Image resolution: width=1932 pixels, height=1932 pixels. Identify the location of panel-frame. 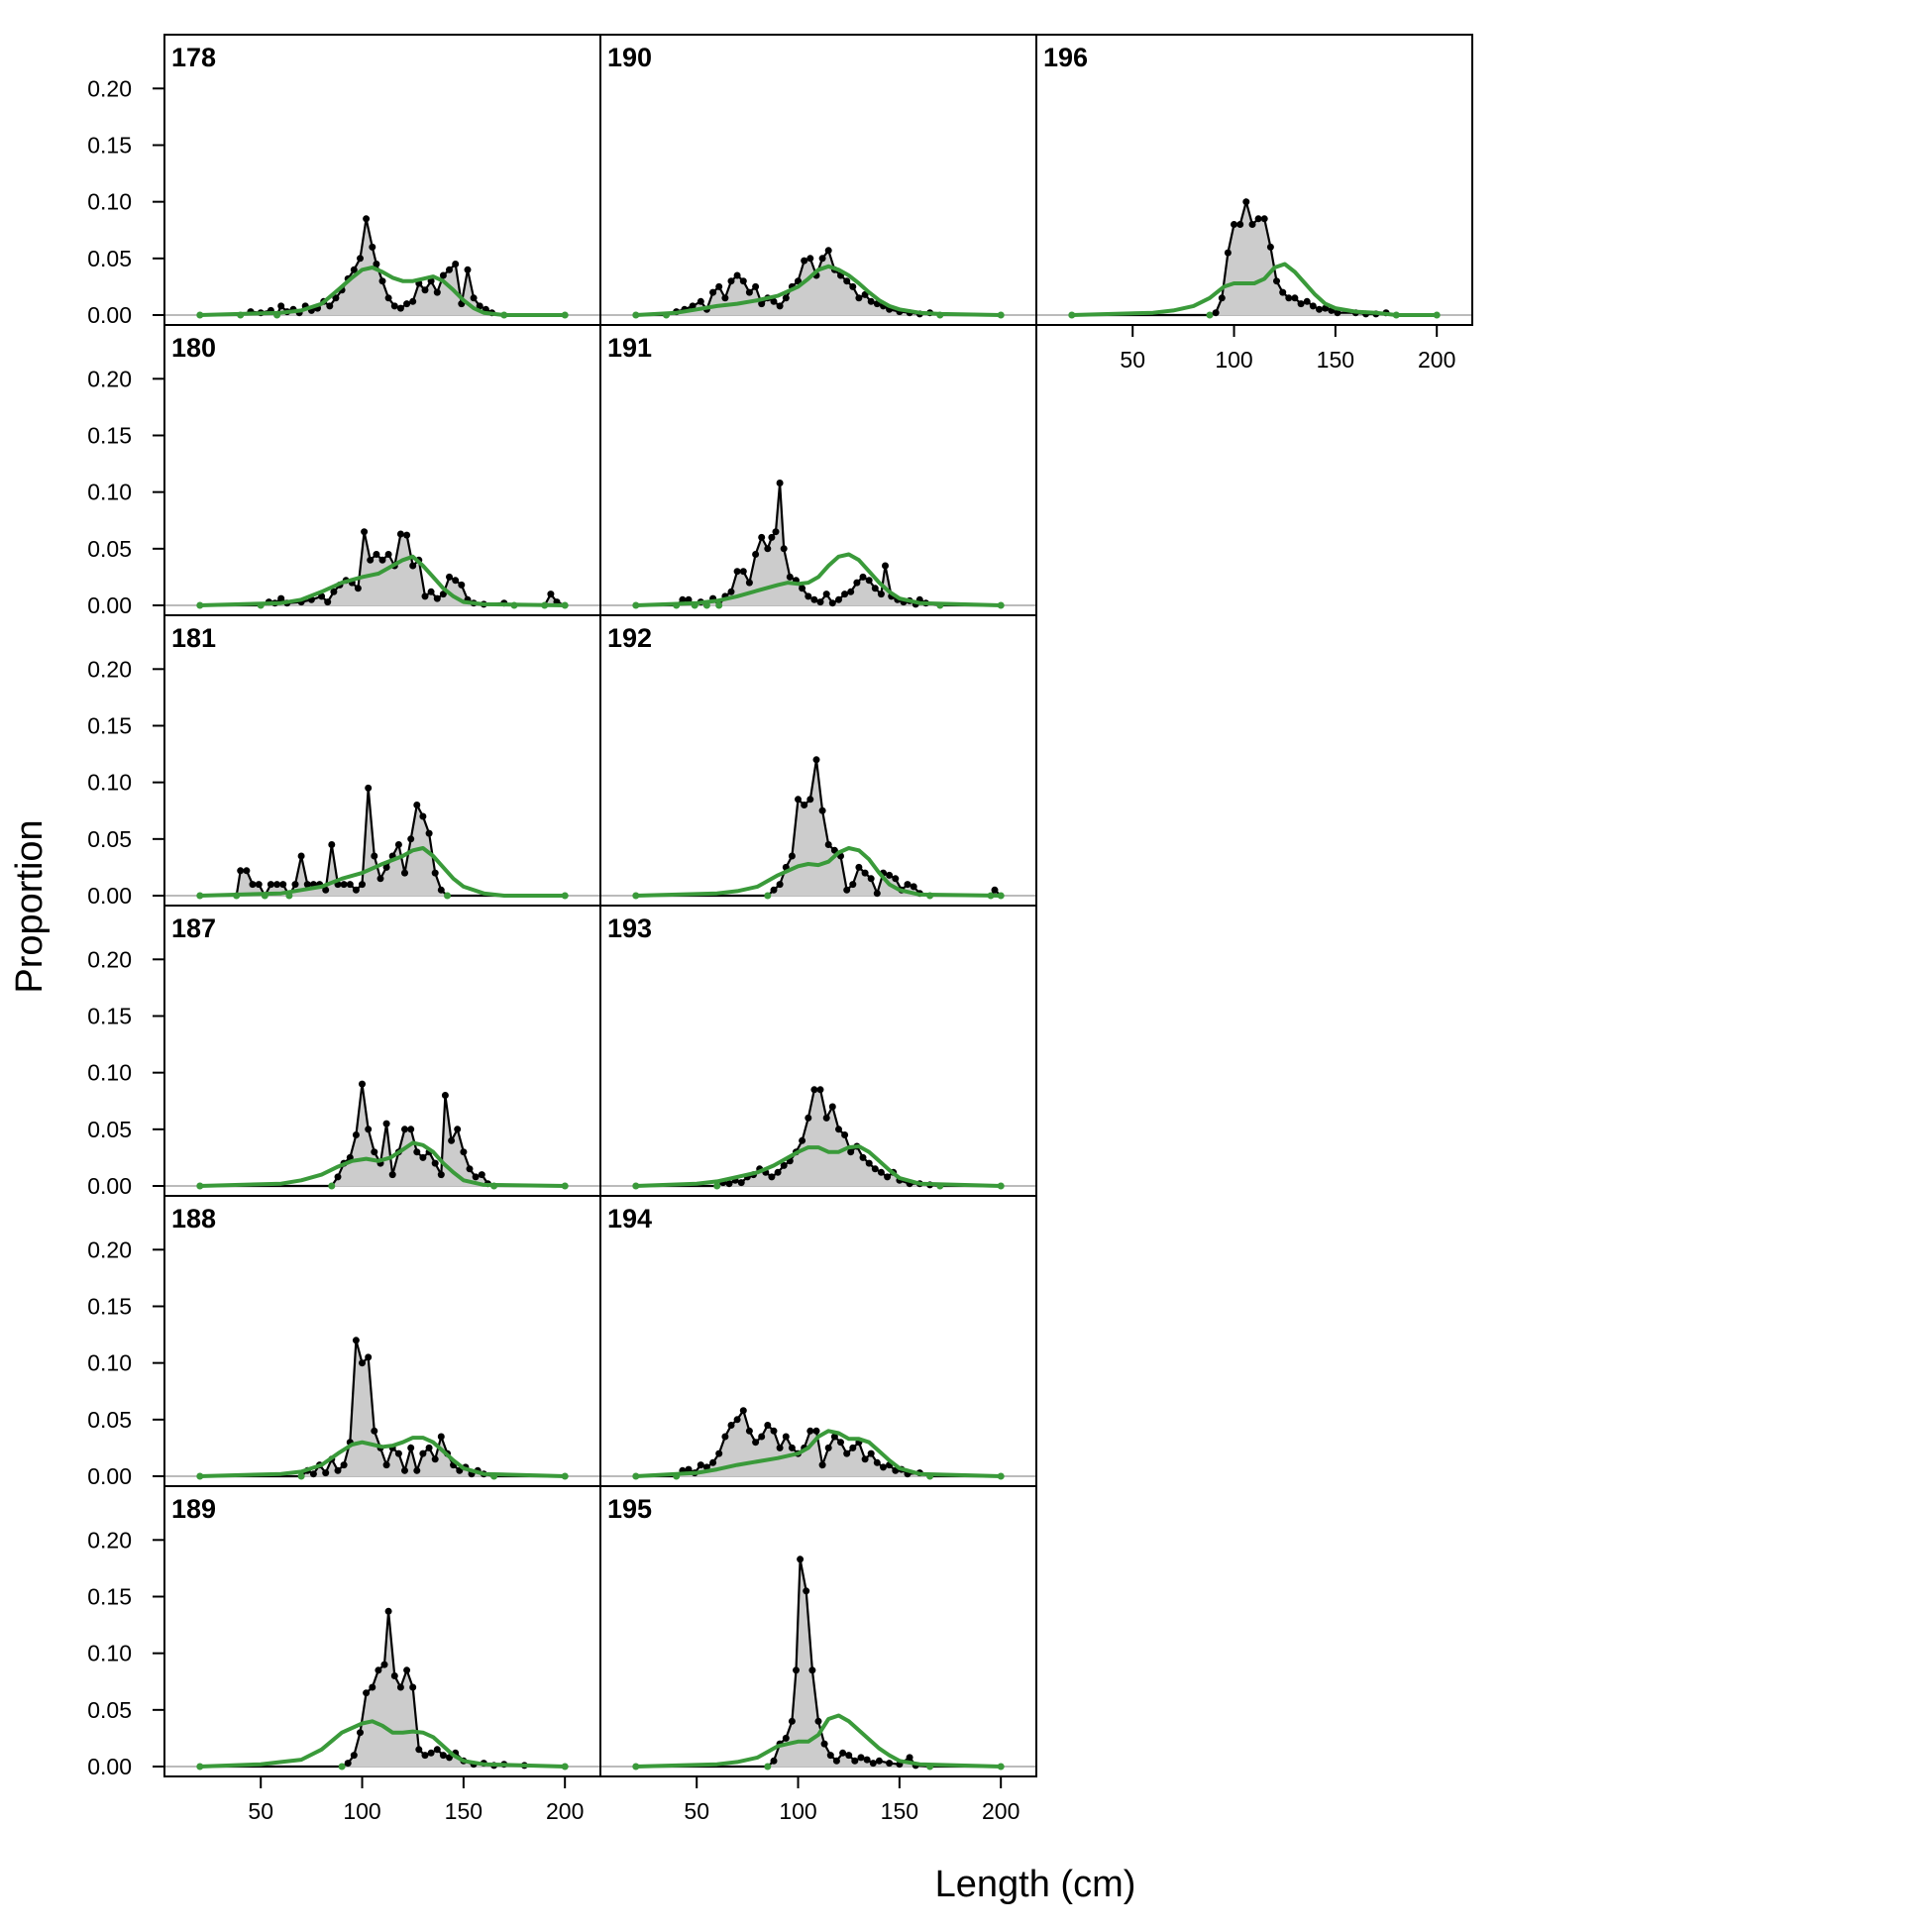
(1254, 180).